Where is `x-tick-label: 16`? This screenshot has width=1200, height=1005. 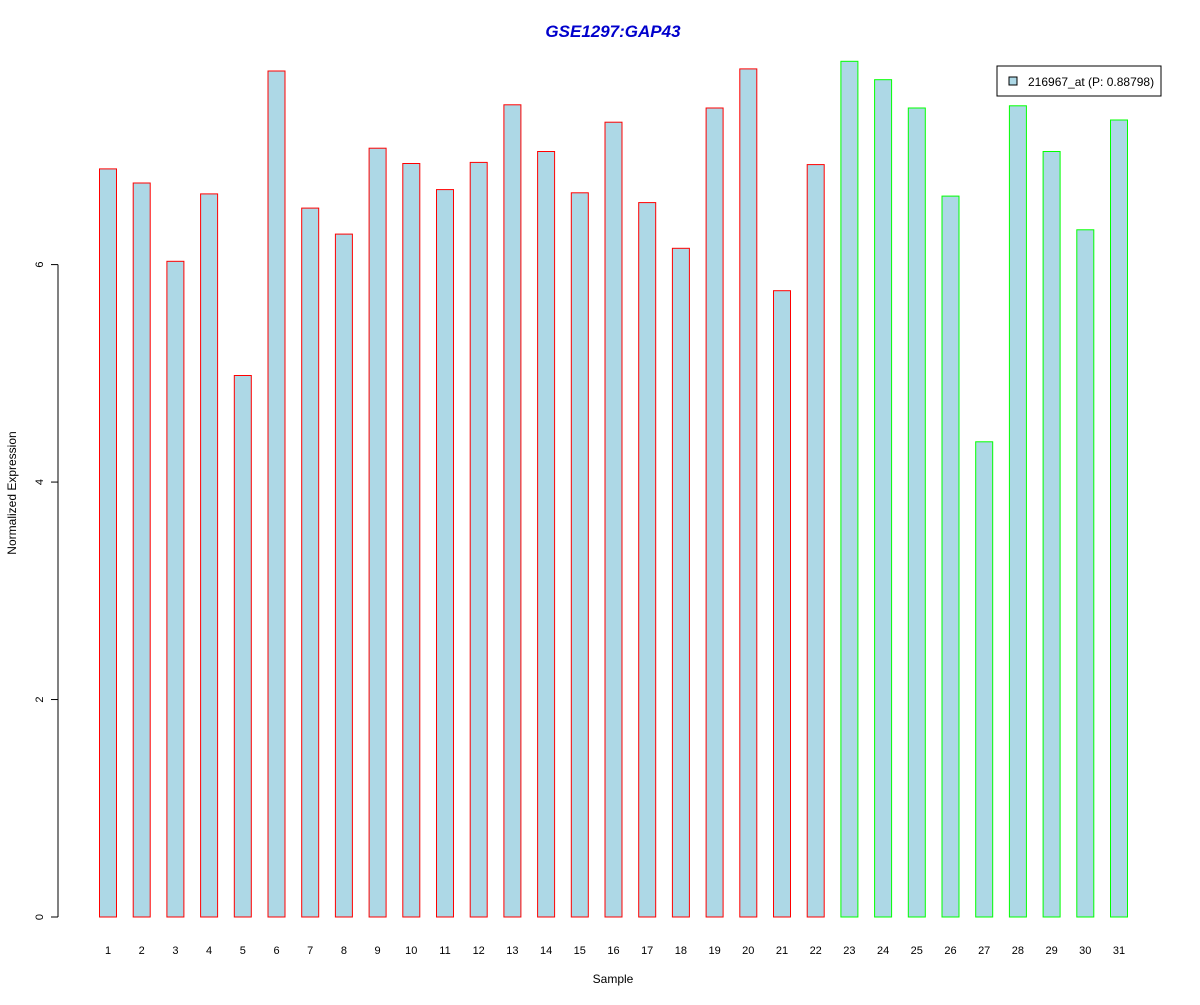 x-tick-label: 16 is located at coordinates (613, 951).